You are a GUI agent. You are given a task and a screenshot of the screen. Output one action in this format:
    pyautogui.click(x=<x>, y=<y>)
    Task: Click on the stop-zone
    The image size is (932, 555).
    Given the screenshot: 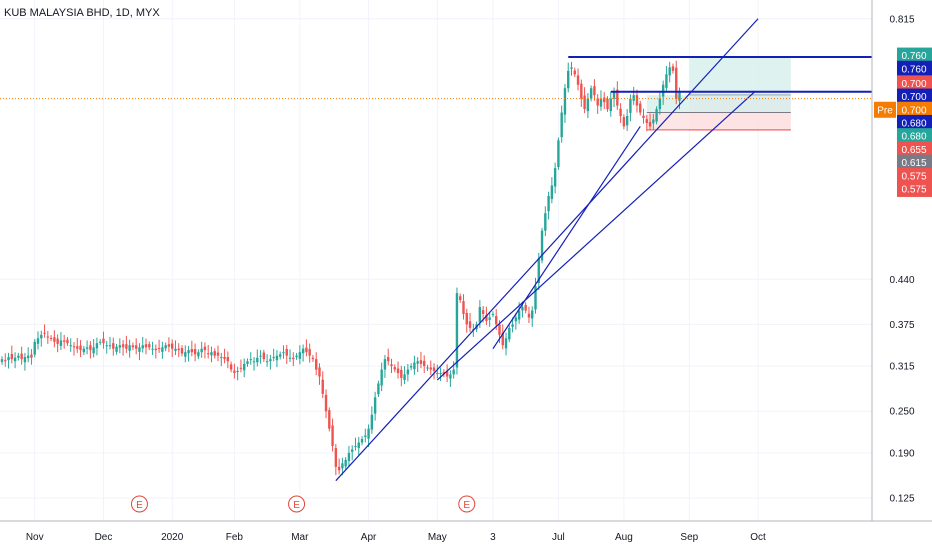 What is the action you would take?
    pyautogui.click(x=718, y=121)
    